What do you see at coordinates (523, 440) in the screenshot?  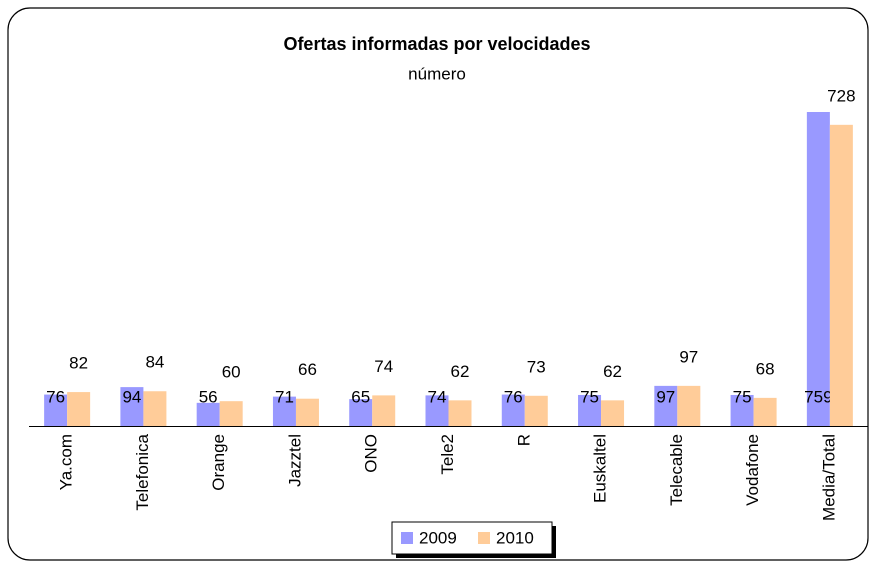 I see `x-tick-label: R` at bounding box center [523, 440].